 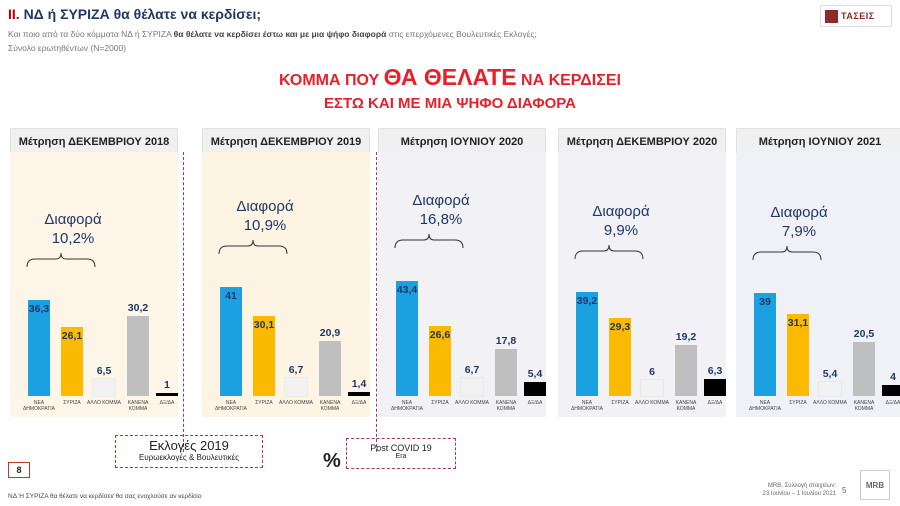 What do you see at coordinates (441, 210) in the screenshot?
I see `difference-label: Διαφορά 16,8%` at bounding box center [441, 210].